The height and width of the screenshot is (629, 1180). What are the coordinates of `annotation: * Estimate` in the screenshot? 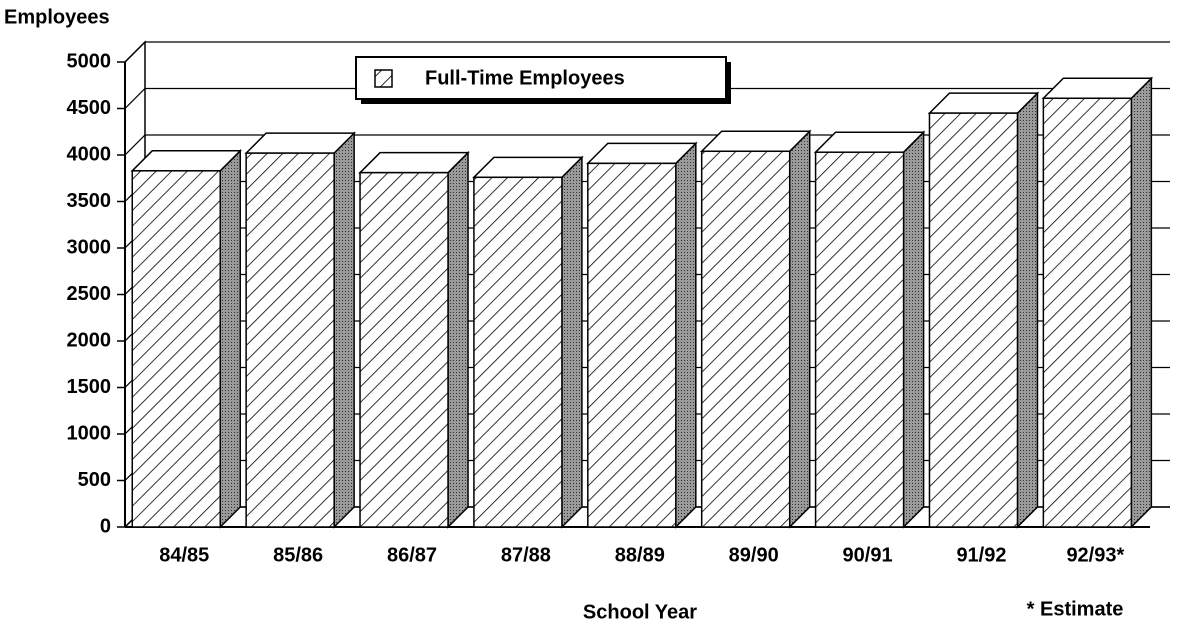 It's located at (1075, 609).